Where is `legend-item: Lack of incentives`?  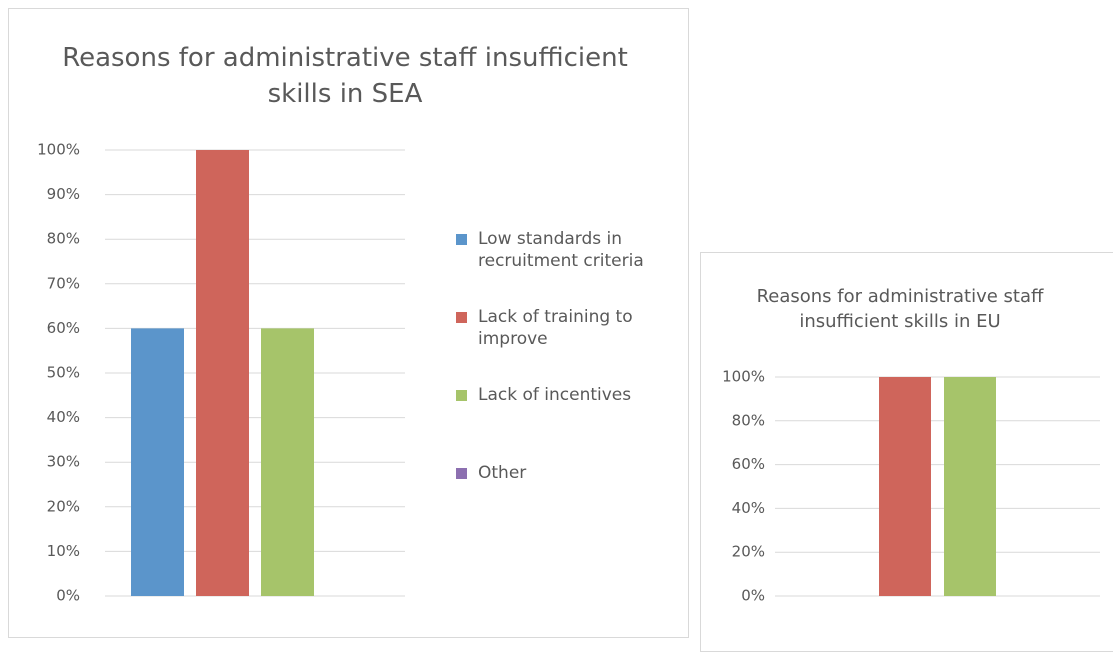
legend-item: Lack of incentives is located at coordinates (557, 395).